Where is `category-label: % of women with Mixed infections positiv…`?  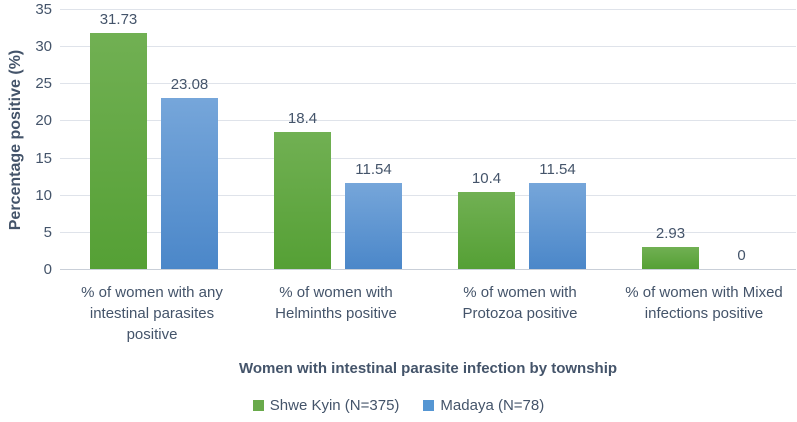 category-label: % of women with Mixed infections positiv… is located at coordinates (704, 303).